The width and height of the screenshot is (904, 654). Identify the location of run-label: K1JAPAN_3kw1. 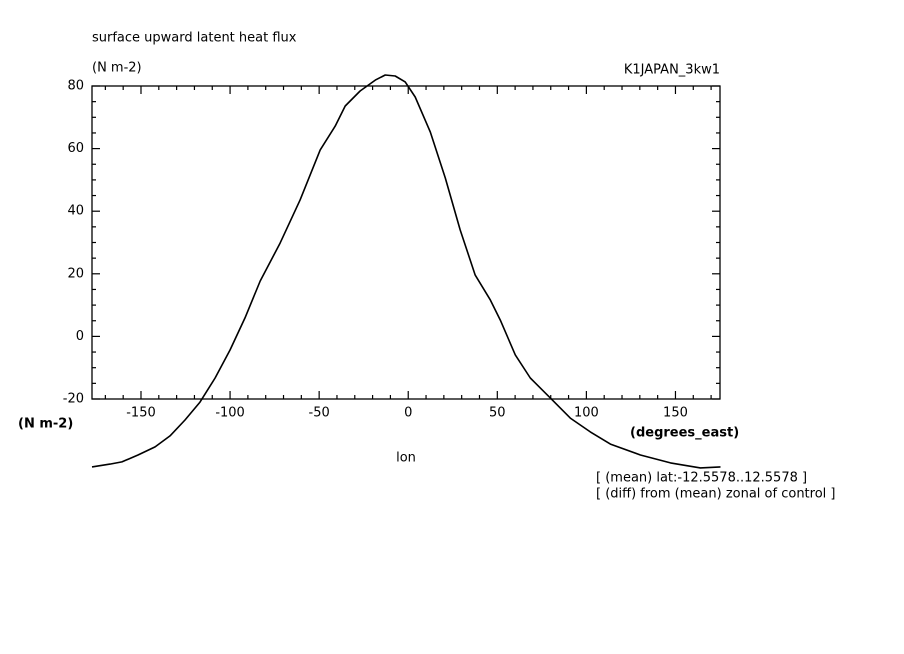
(672, 70).